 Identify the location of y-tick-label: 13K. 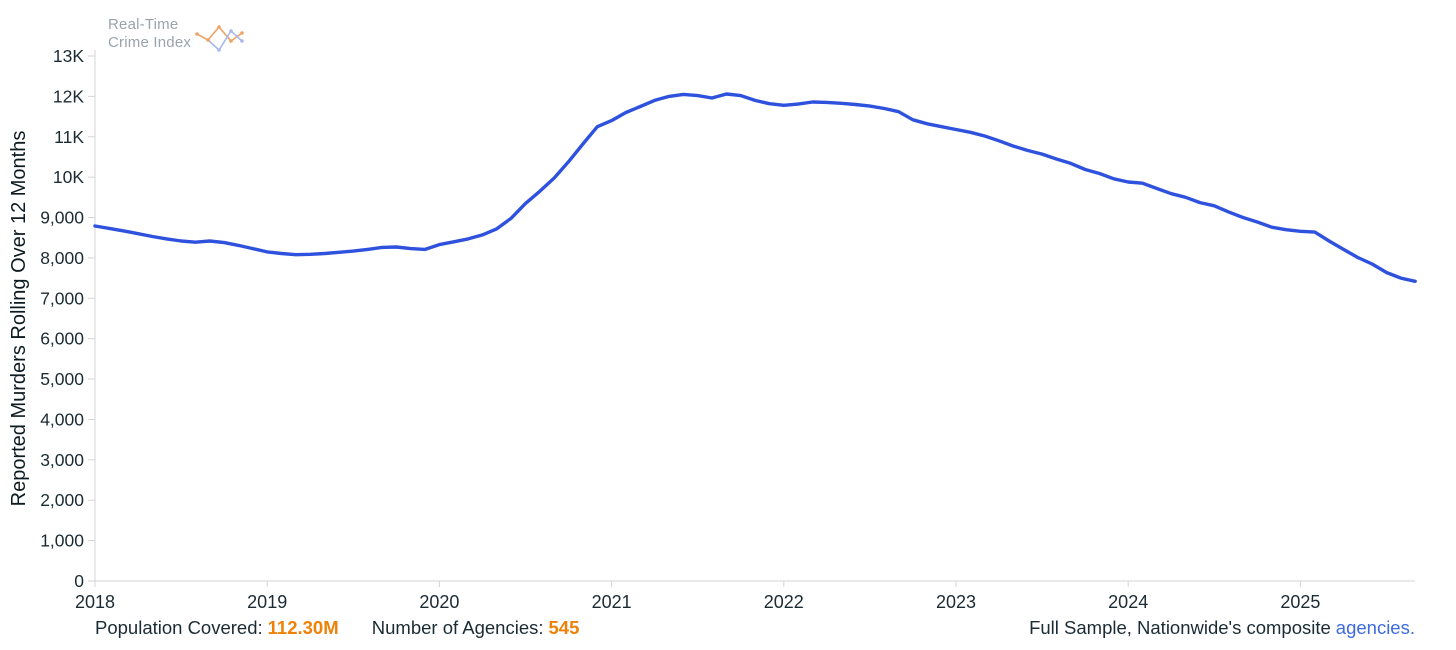
(68, 56).